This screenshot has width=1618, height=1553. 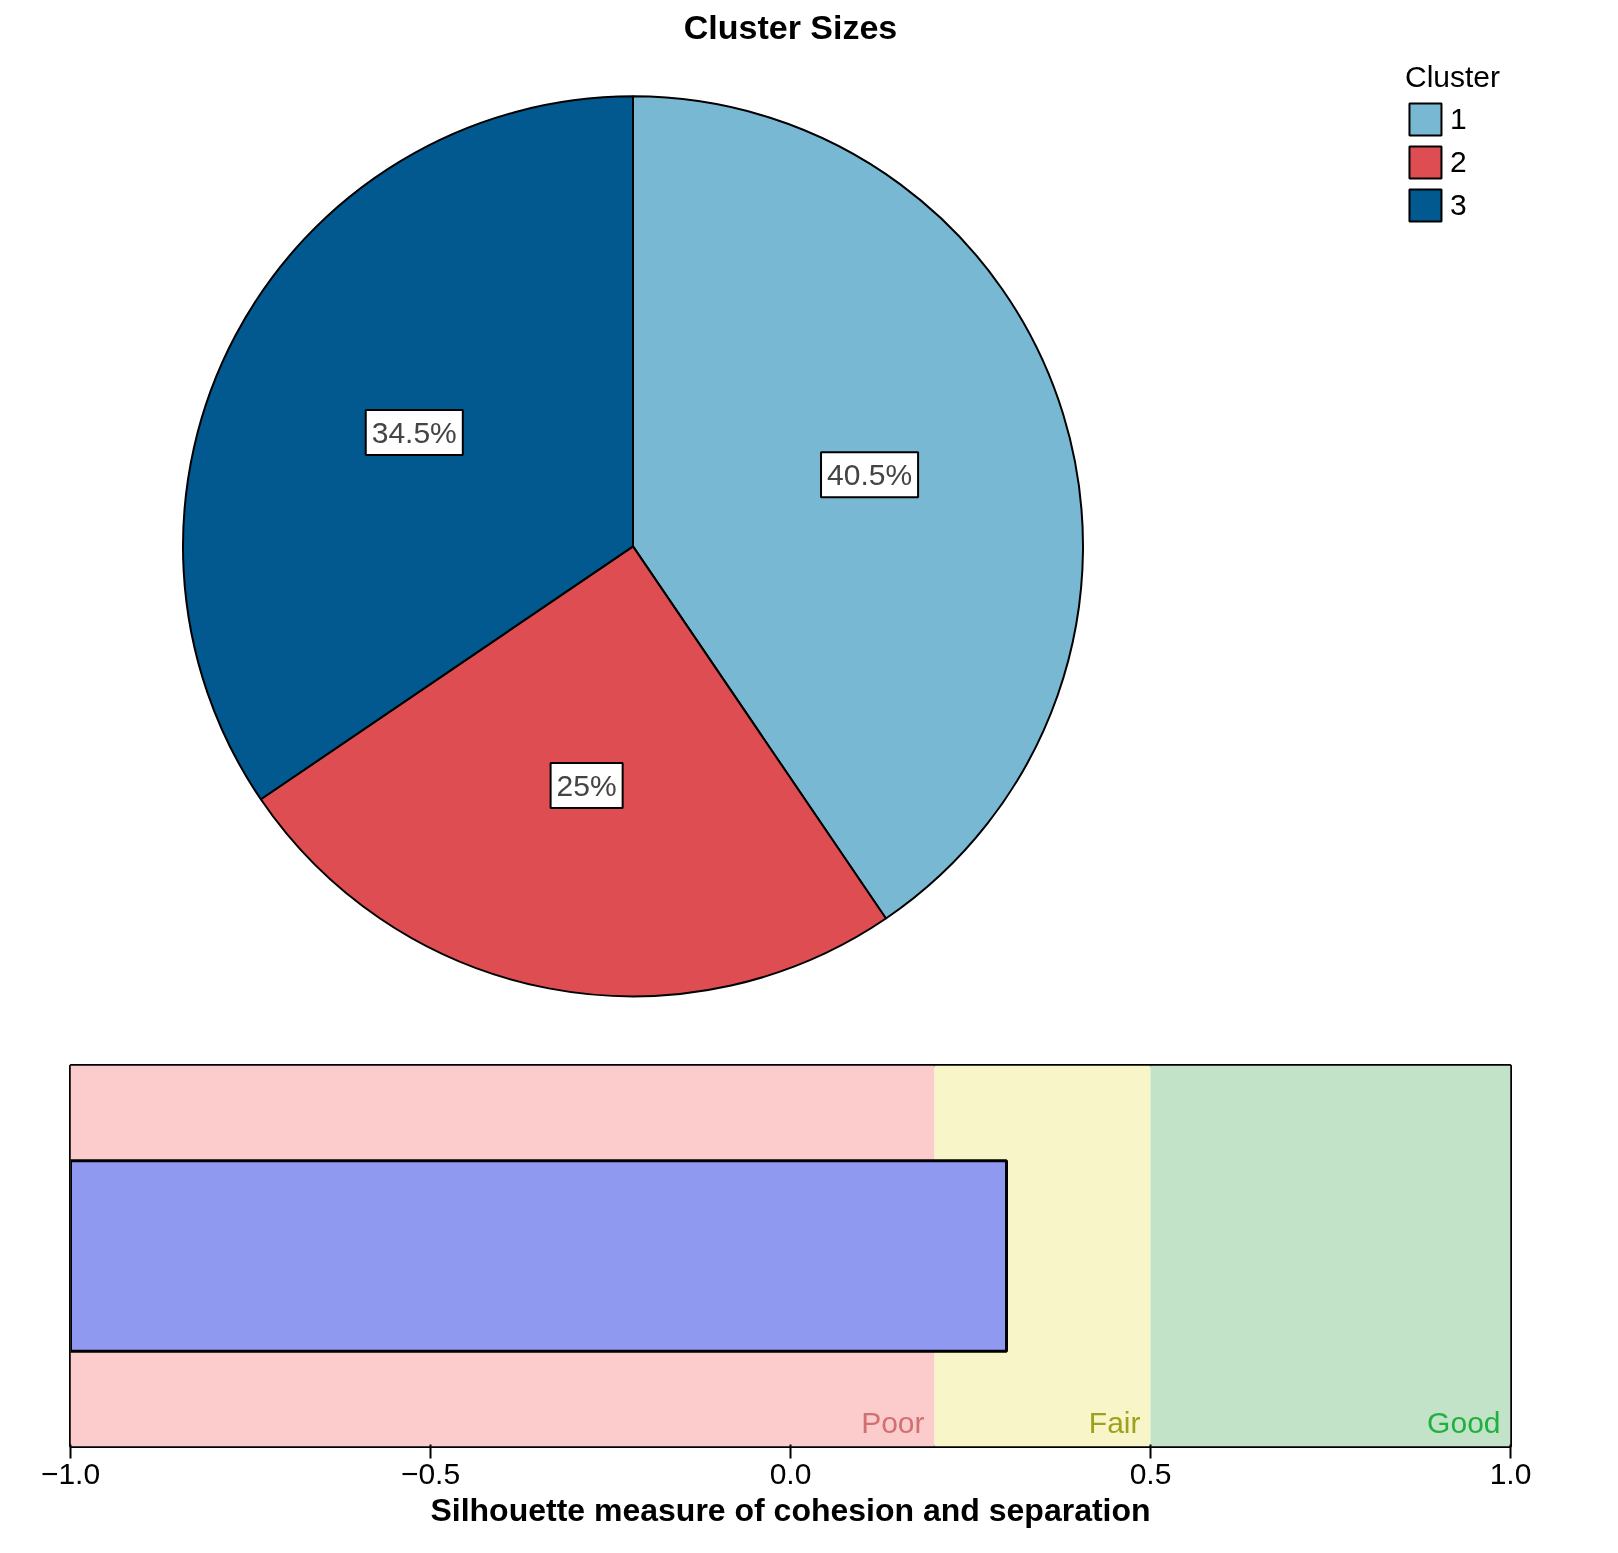 I want to click on legend-label: 3, so click(x=1458, y=205).